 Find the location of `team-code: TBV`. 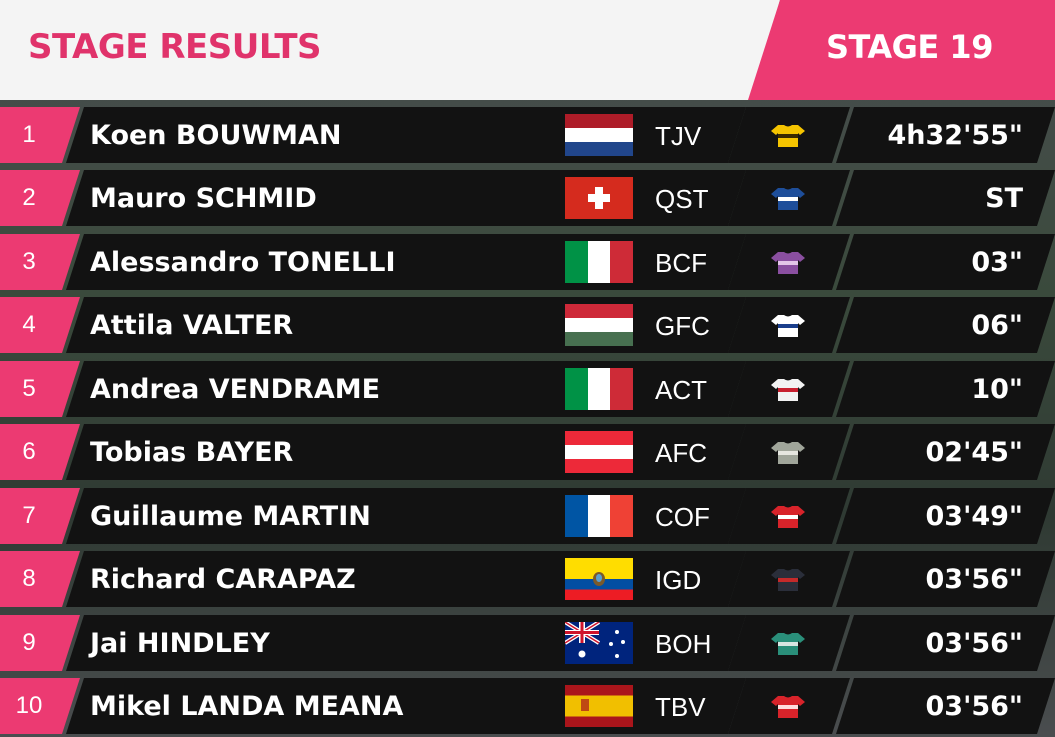

team-code: TBV is located at coordinates (680, 707).